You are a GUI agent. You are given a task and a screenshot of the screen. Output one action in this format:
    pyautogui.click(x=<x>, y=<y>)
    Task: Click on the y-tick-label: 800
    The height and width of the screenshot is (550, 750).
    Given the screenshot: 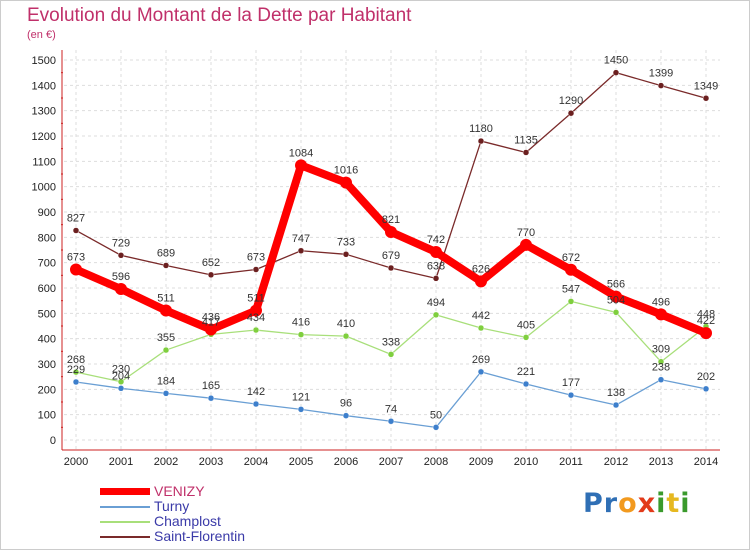 What is the action you would take?
    pyautogui.click(x=47, y=238)
    